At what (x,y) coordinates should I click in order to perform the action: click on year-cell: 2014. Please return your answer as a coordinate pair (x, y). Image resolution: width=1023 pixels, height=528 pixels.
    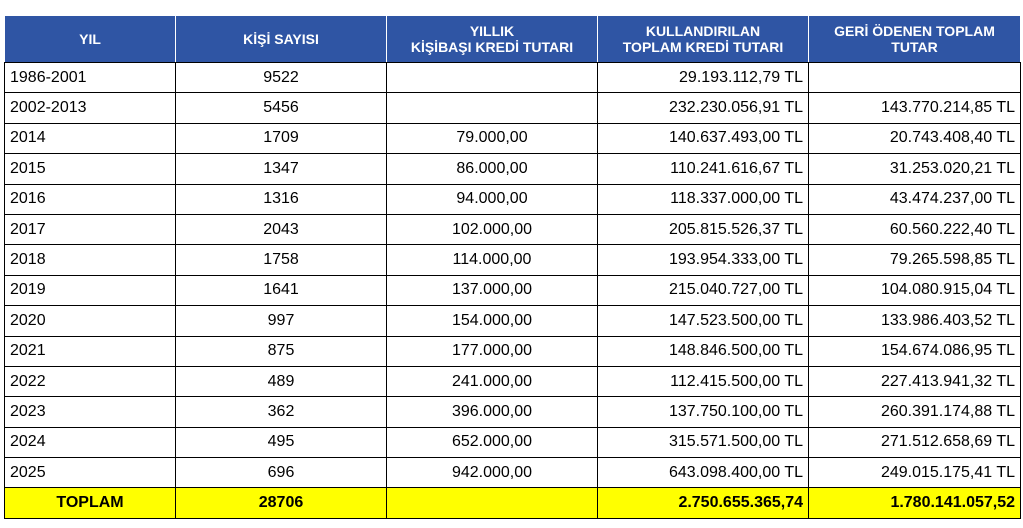
    Looking at the image, I should click on (90, 138).